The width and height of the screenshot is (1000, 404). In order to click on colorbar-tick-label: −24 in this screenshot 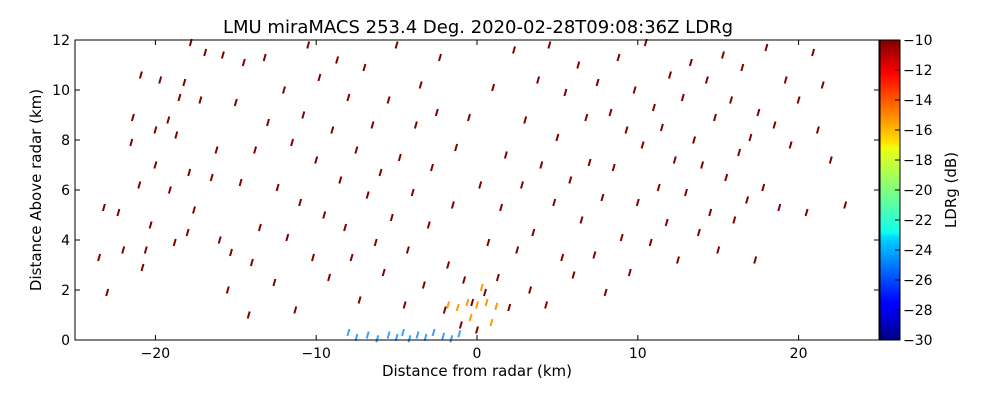, I will do `click(918, 251)`.